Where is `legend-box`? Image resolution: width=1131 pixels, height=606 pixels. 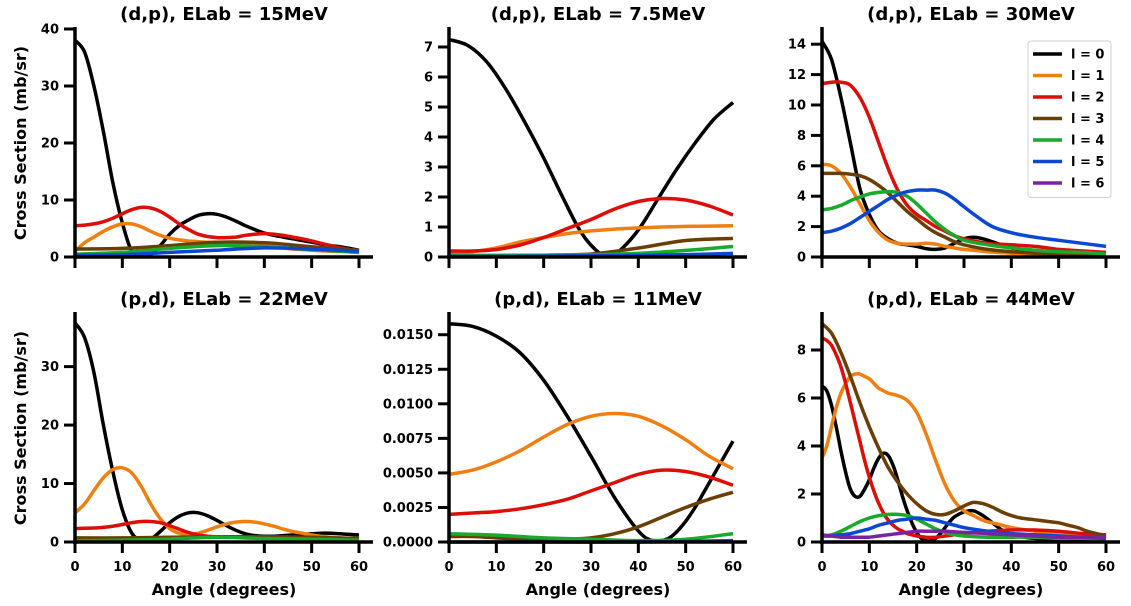 legend-box is located at coordinates (1069, 119).